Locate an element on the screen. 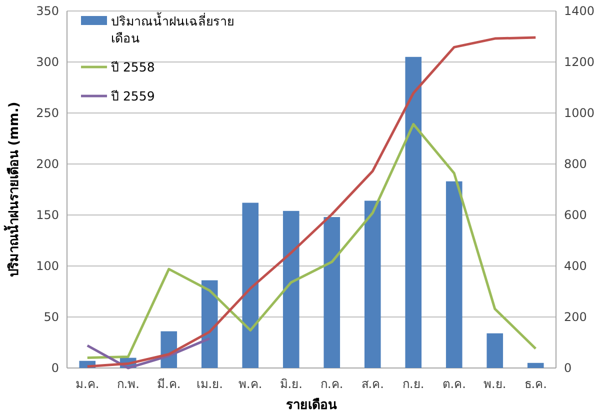 Image resolution: width=607 pixels, height=417 pixels. x-tick-label: ต.ค. is located at coordinates (454, 384).